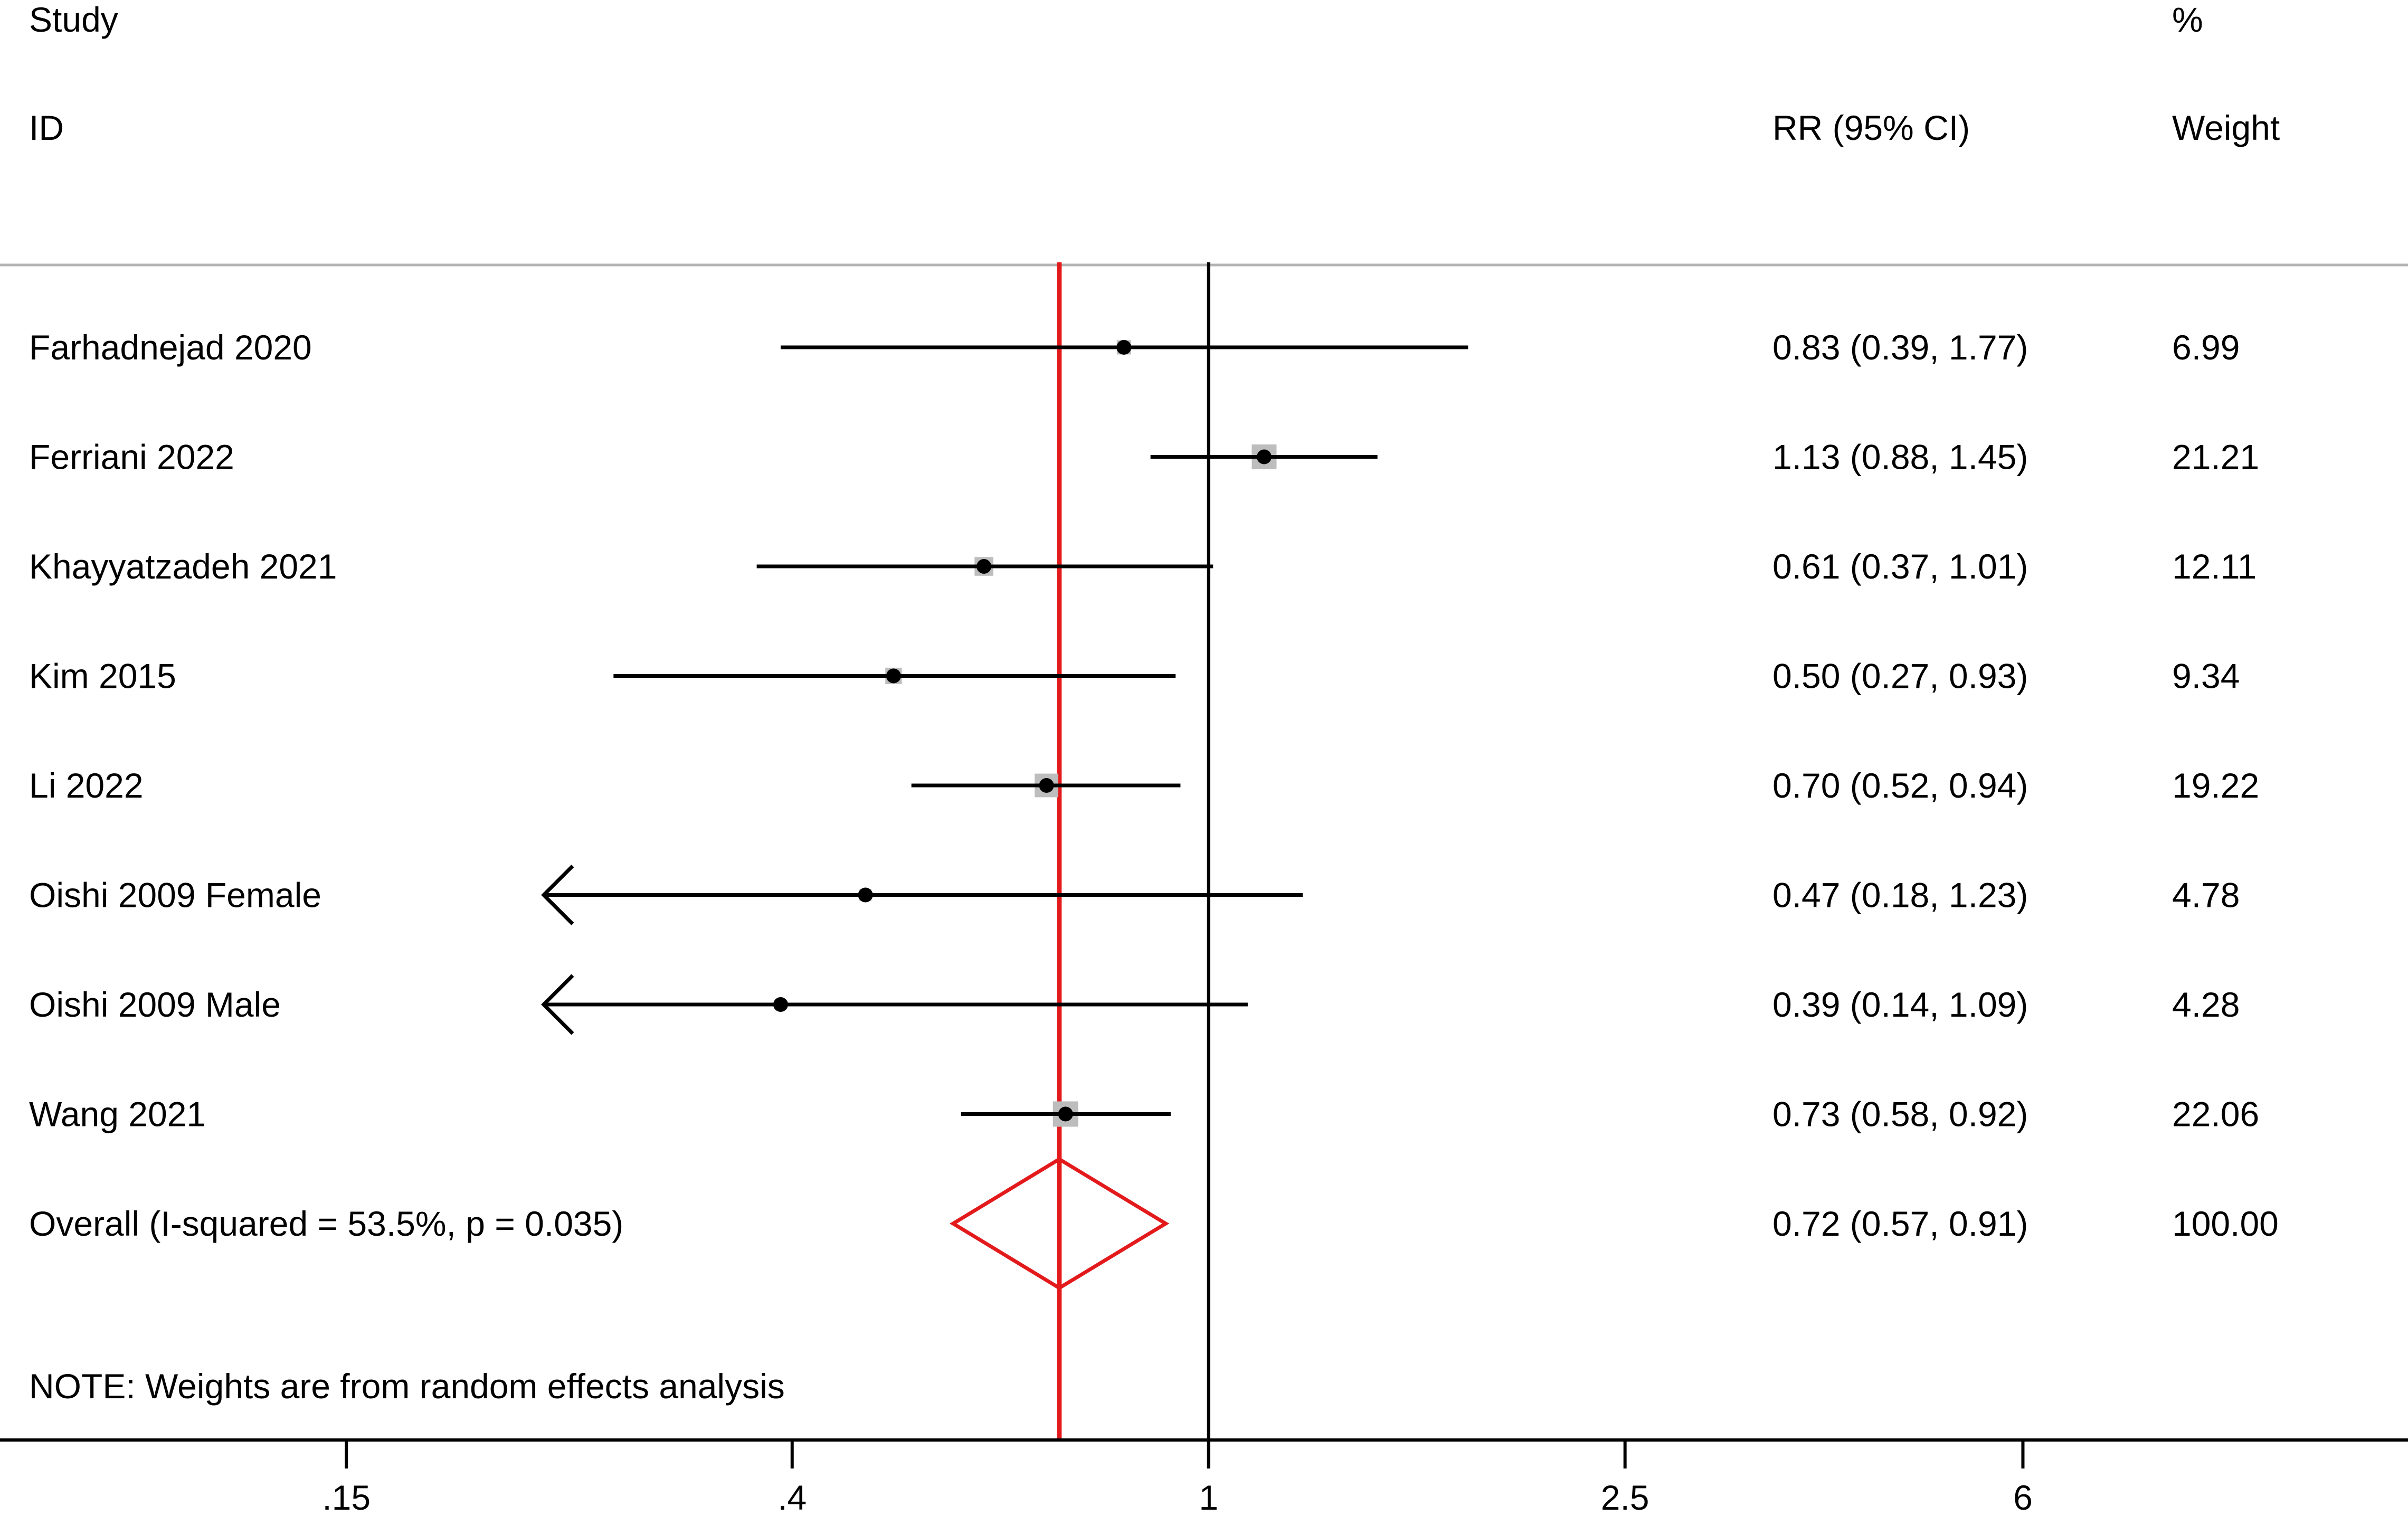 Image resolution: width=2408 pixels, height=1516 pixels. I want to click on study-row: Ferriani 2022 1.13 (0.88, 1.45) 21.21, so click(1144, 458).